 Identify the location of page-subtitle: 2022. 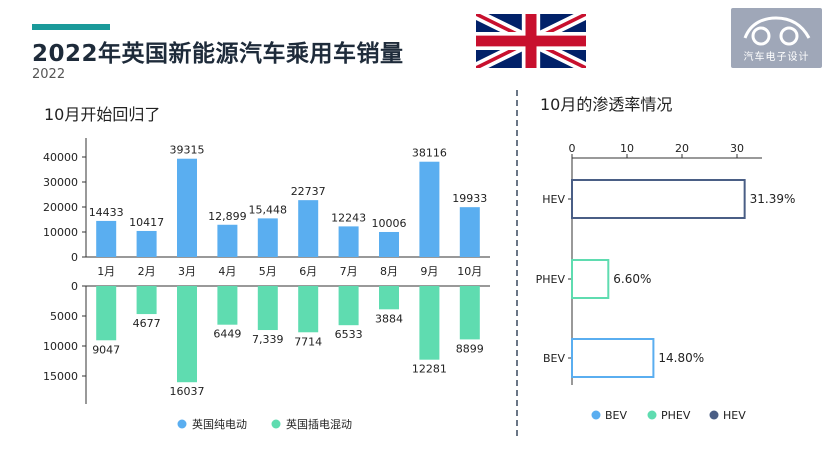
(49, 74).